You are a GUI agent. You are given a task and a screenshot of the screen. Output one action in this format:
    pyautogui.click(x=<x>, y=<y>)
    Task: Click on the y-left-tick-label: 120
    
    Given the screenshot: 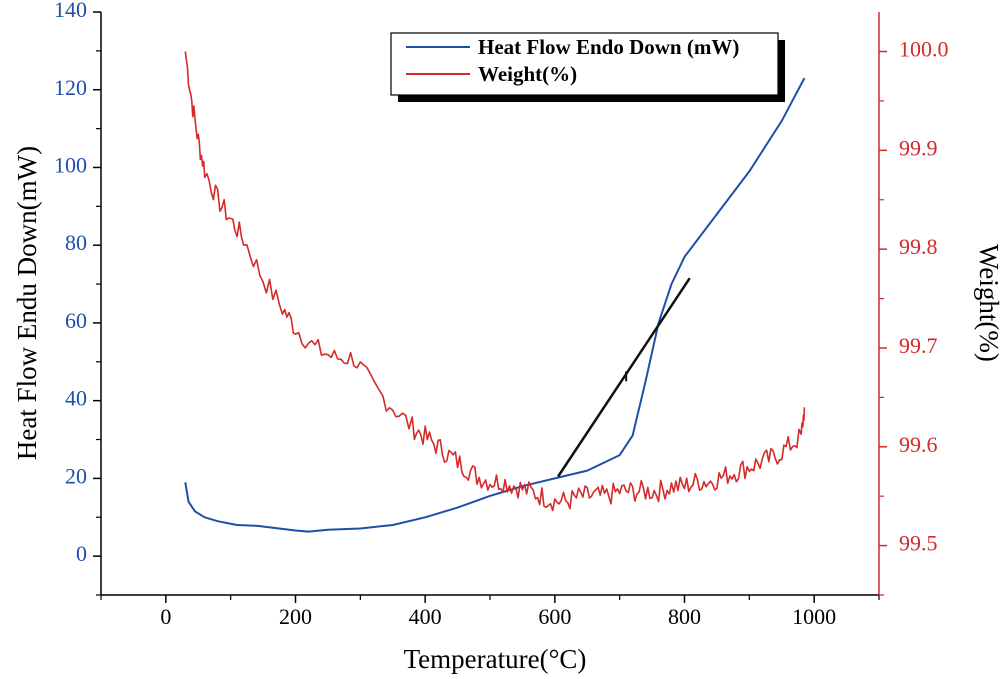 What is the action you would take?
    pyautogui.click(x=70, y=87)
    